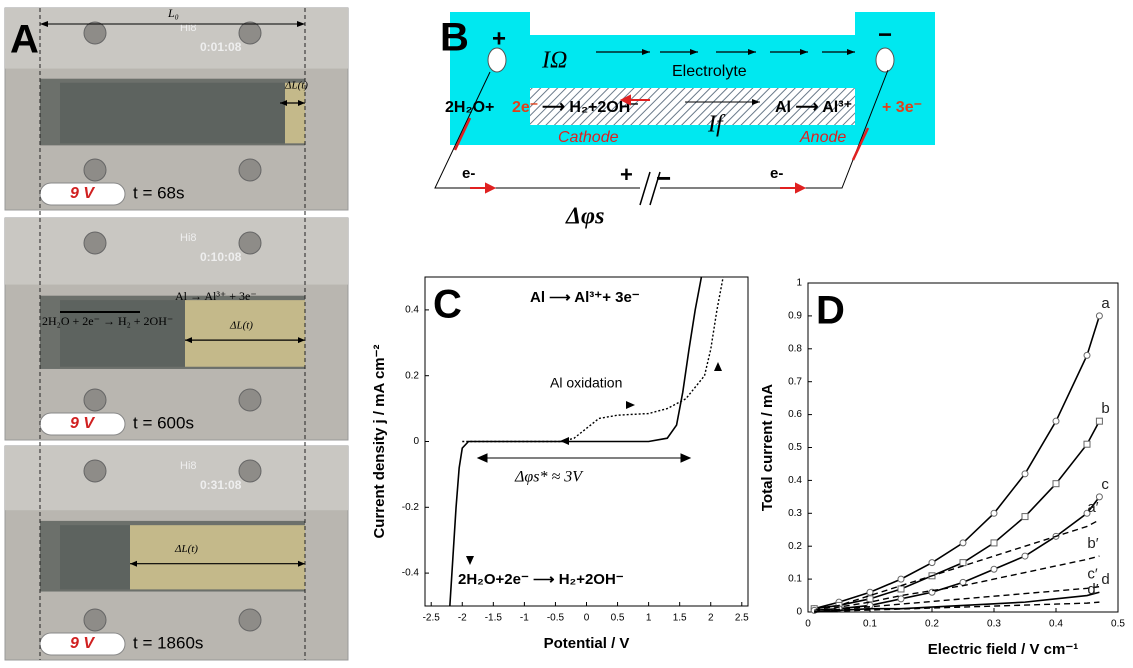 The width and height of the screenshot is (1133, 668). Describe the element at coordinates (742, 618) in the screenshot. I see `x-tick-label: 2.5` at that location.